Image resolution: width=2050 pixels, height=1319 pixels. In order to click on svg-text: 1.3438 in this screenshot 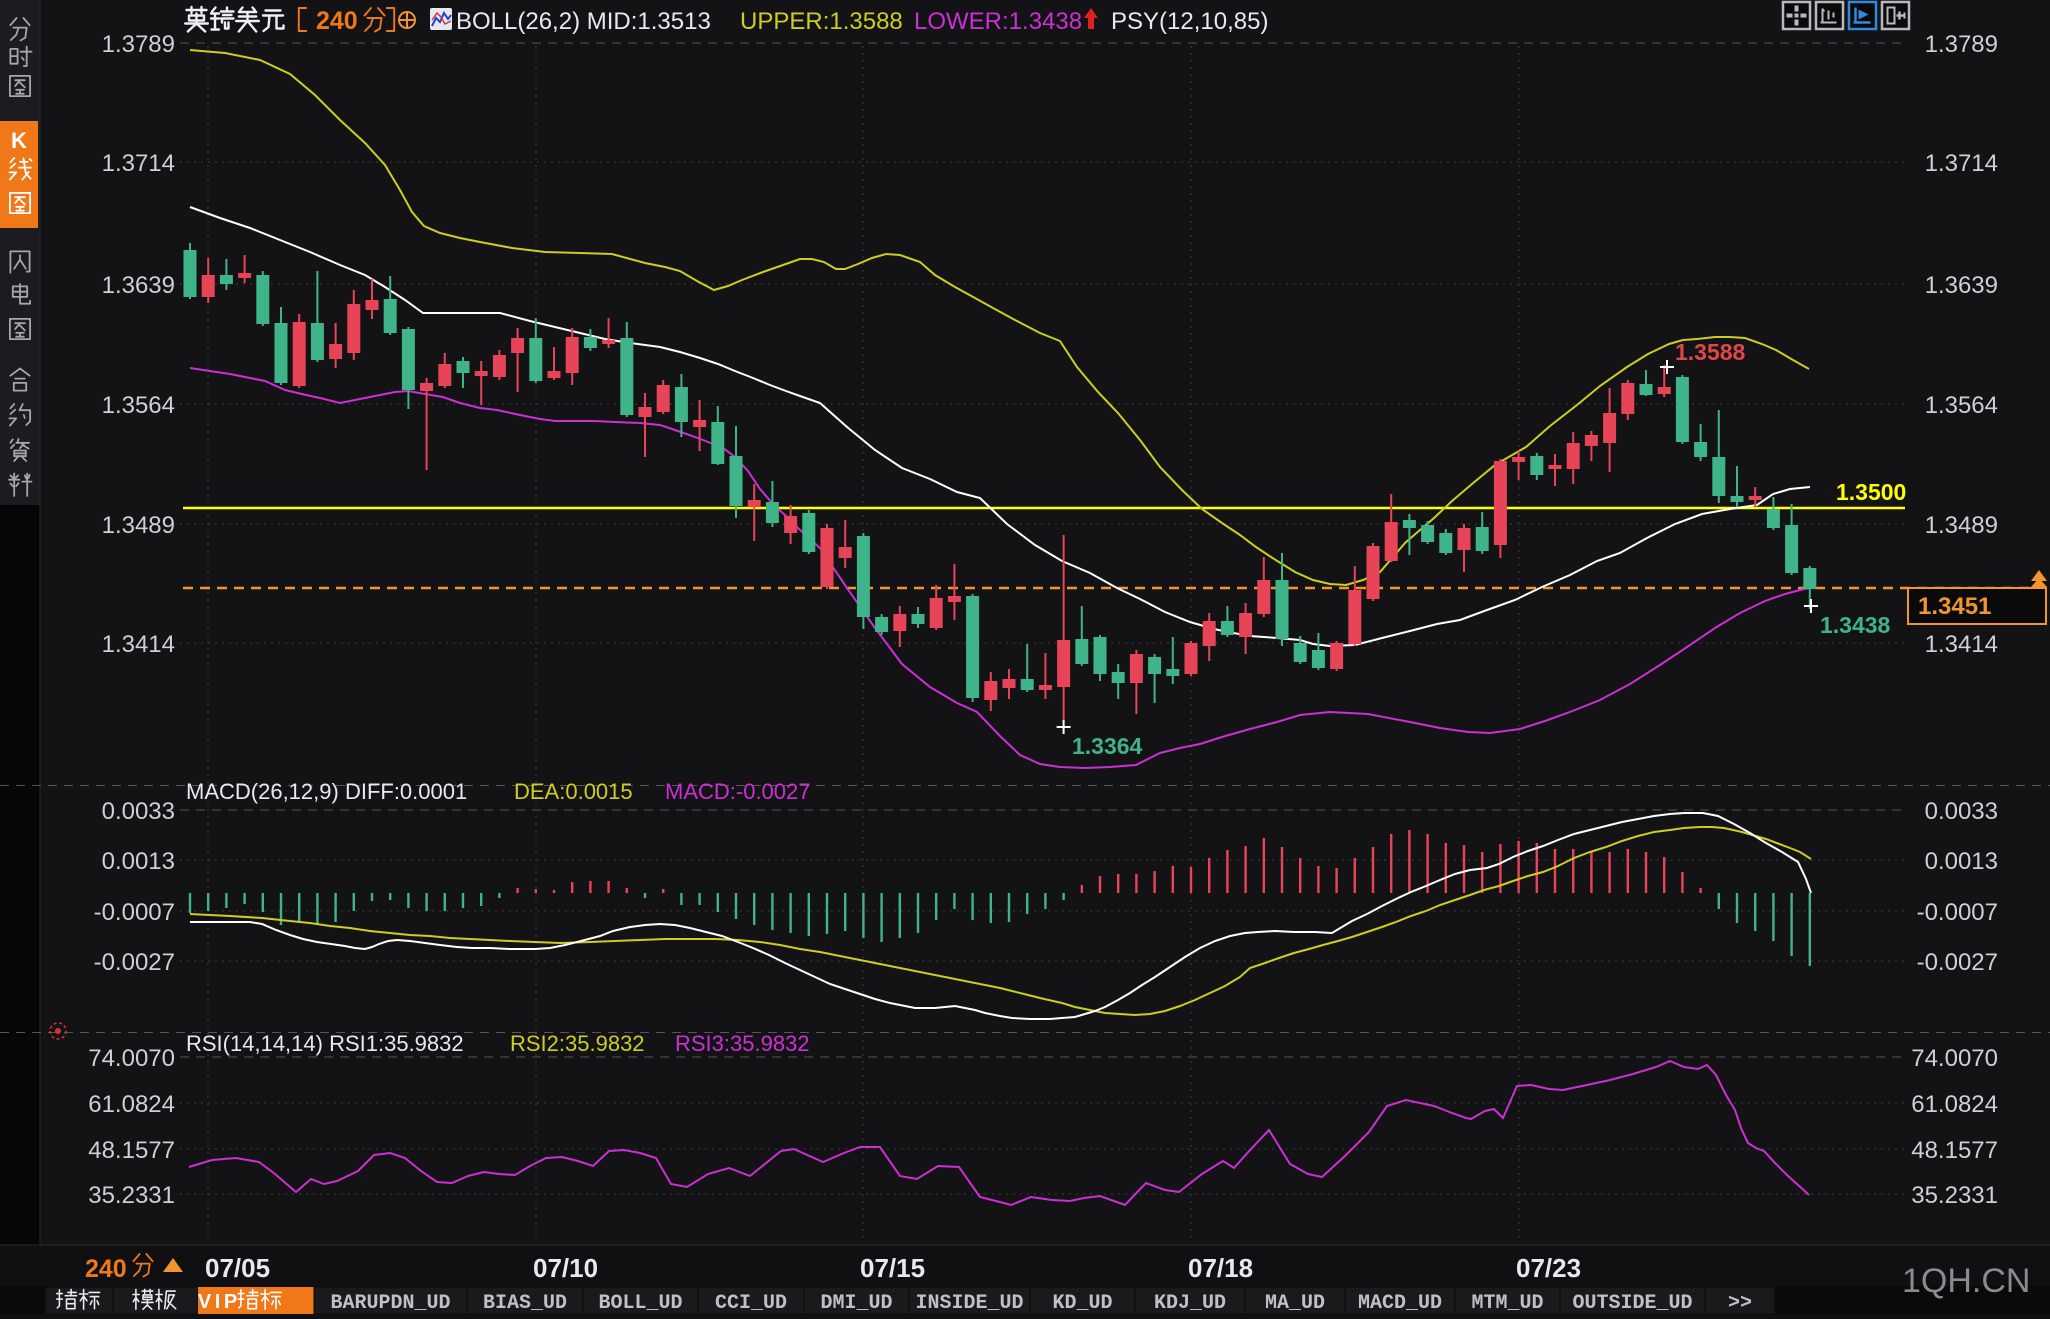, I will do `click(1855, 625)`.